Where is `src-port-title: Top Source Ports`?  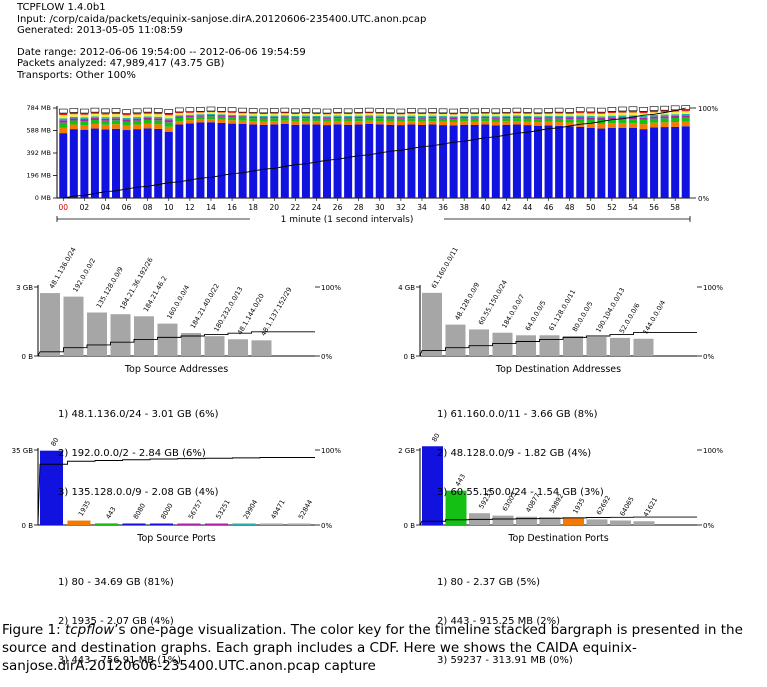 src-port-title: Top Source Ports is located at coordinates (176, 538).